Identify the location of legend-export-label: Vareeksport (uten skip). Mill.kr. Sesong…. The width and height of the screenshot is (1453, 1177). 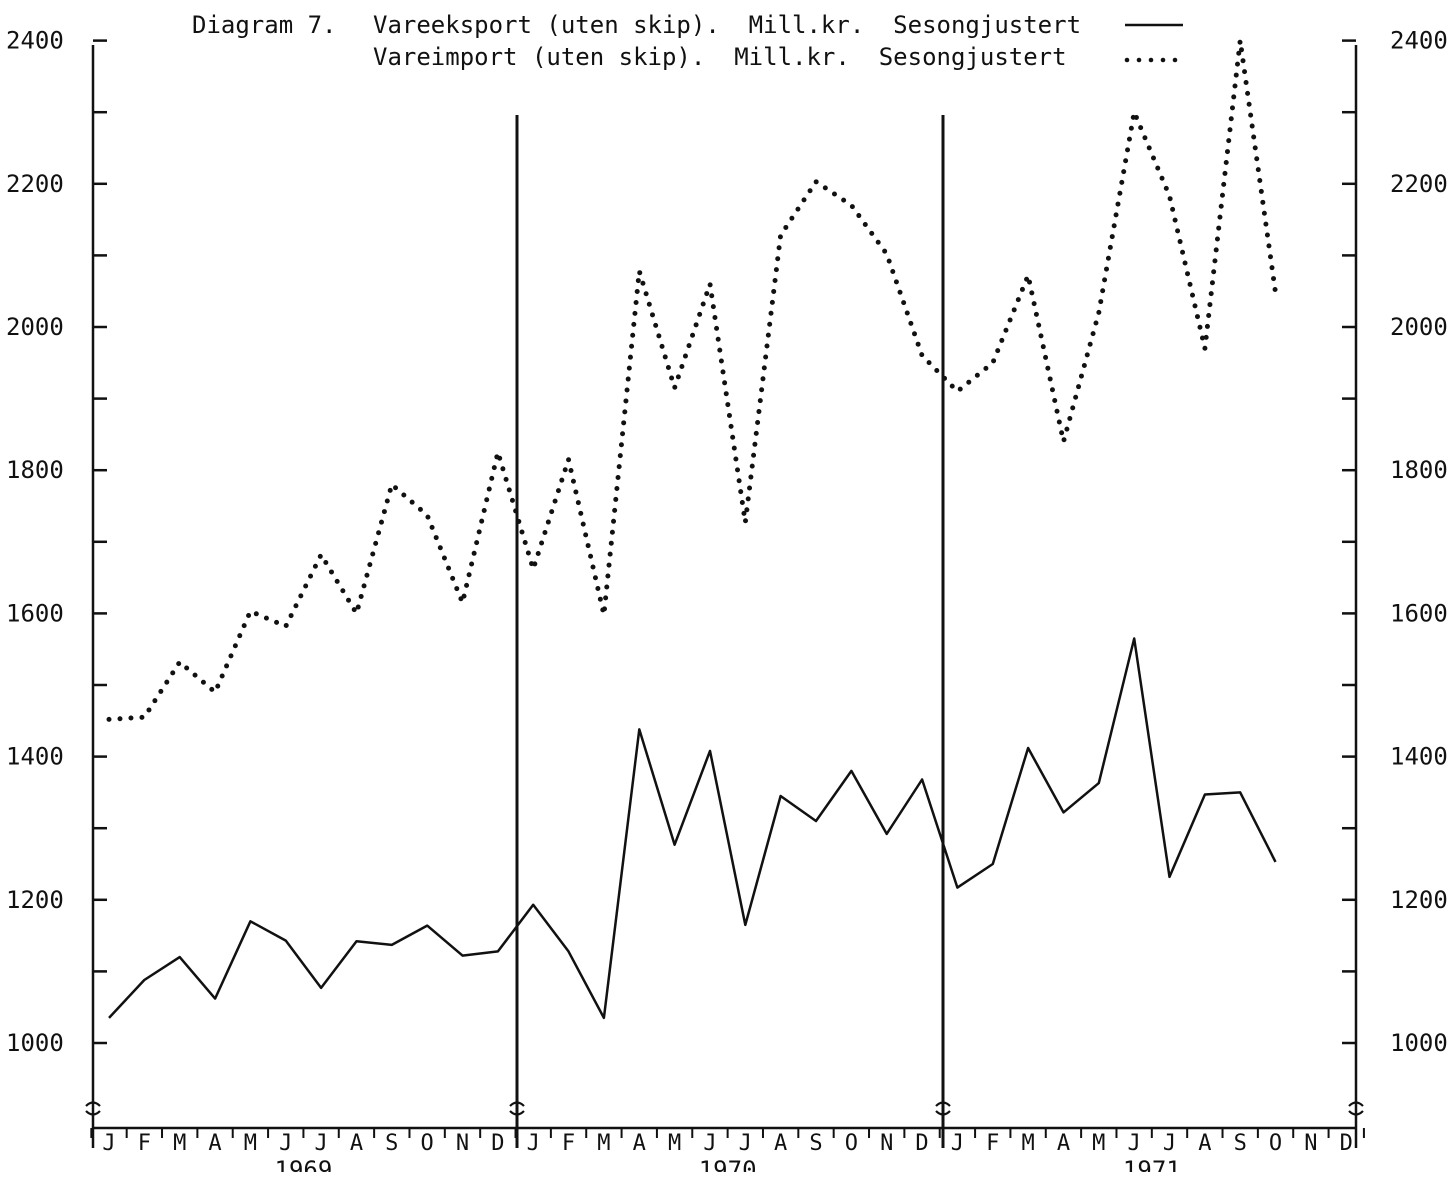
(727, 25).